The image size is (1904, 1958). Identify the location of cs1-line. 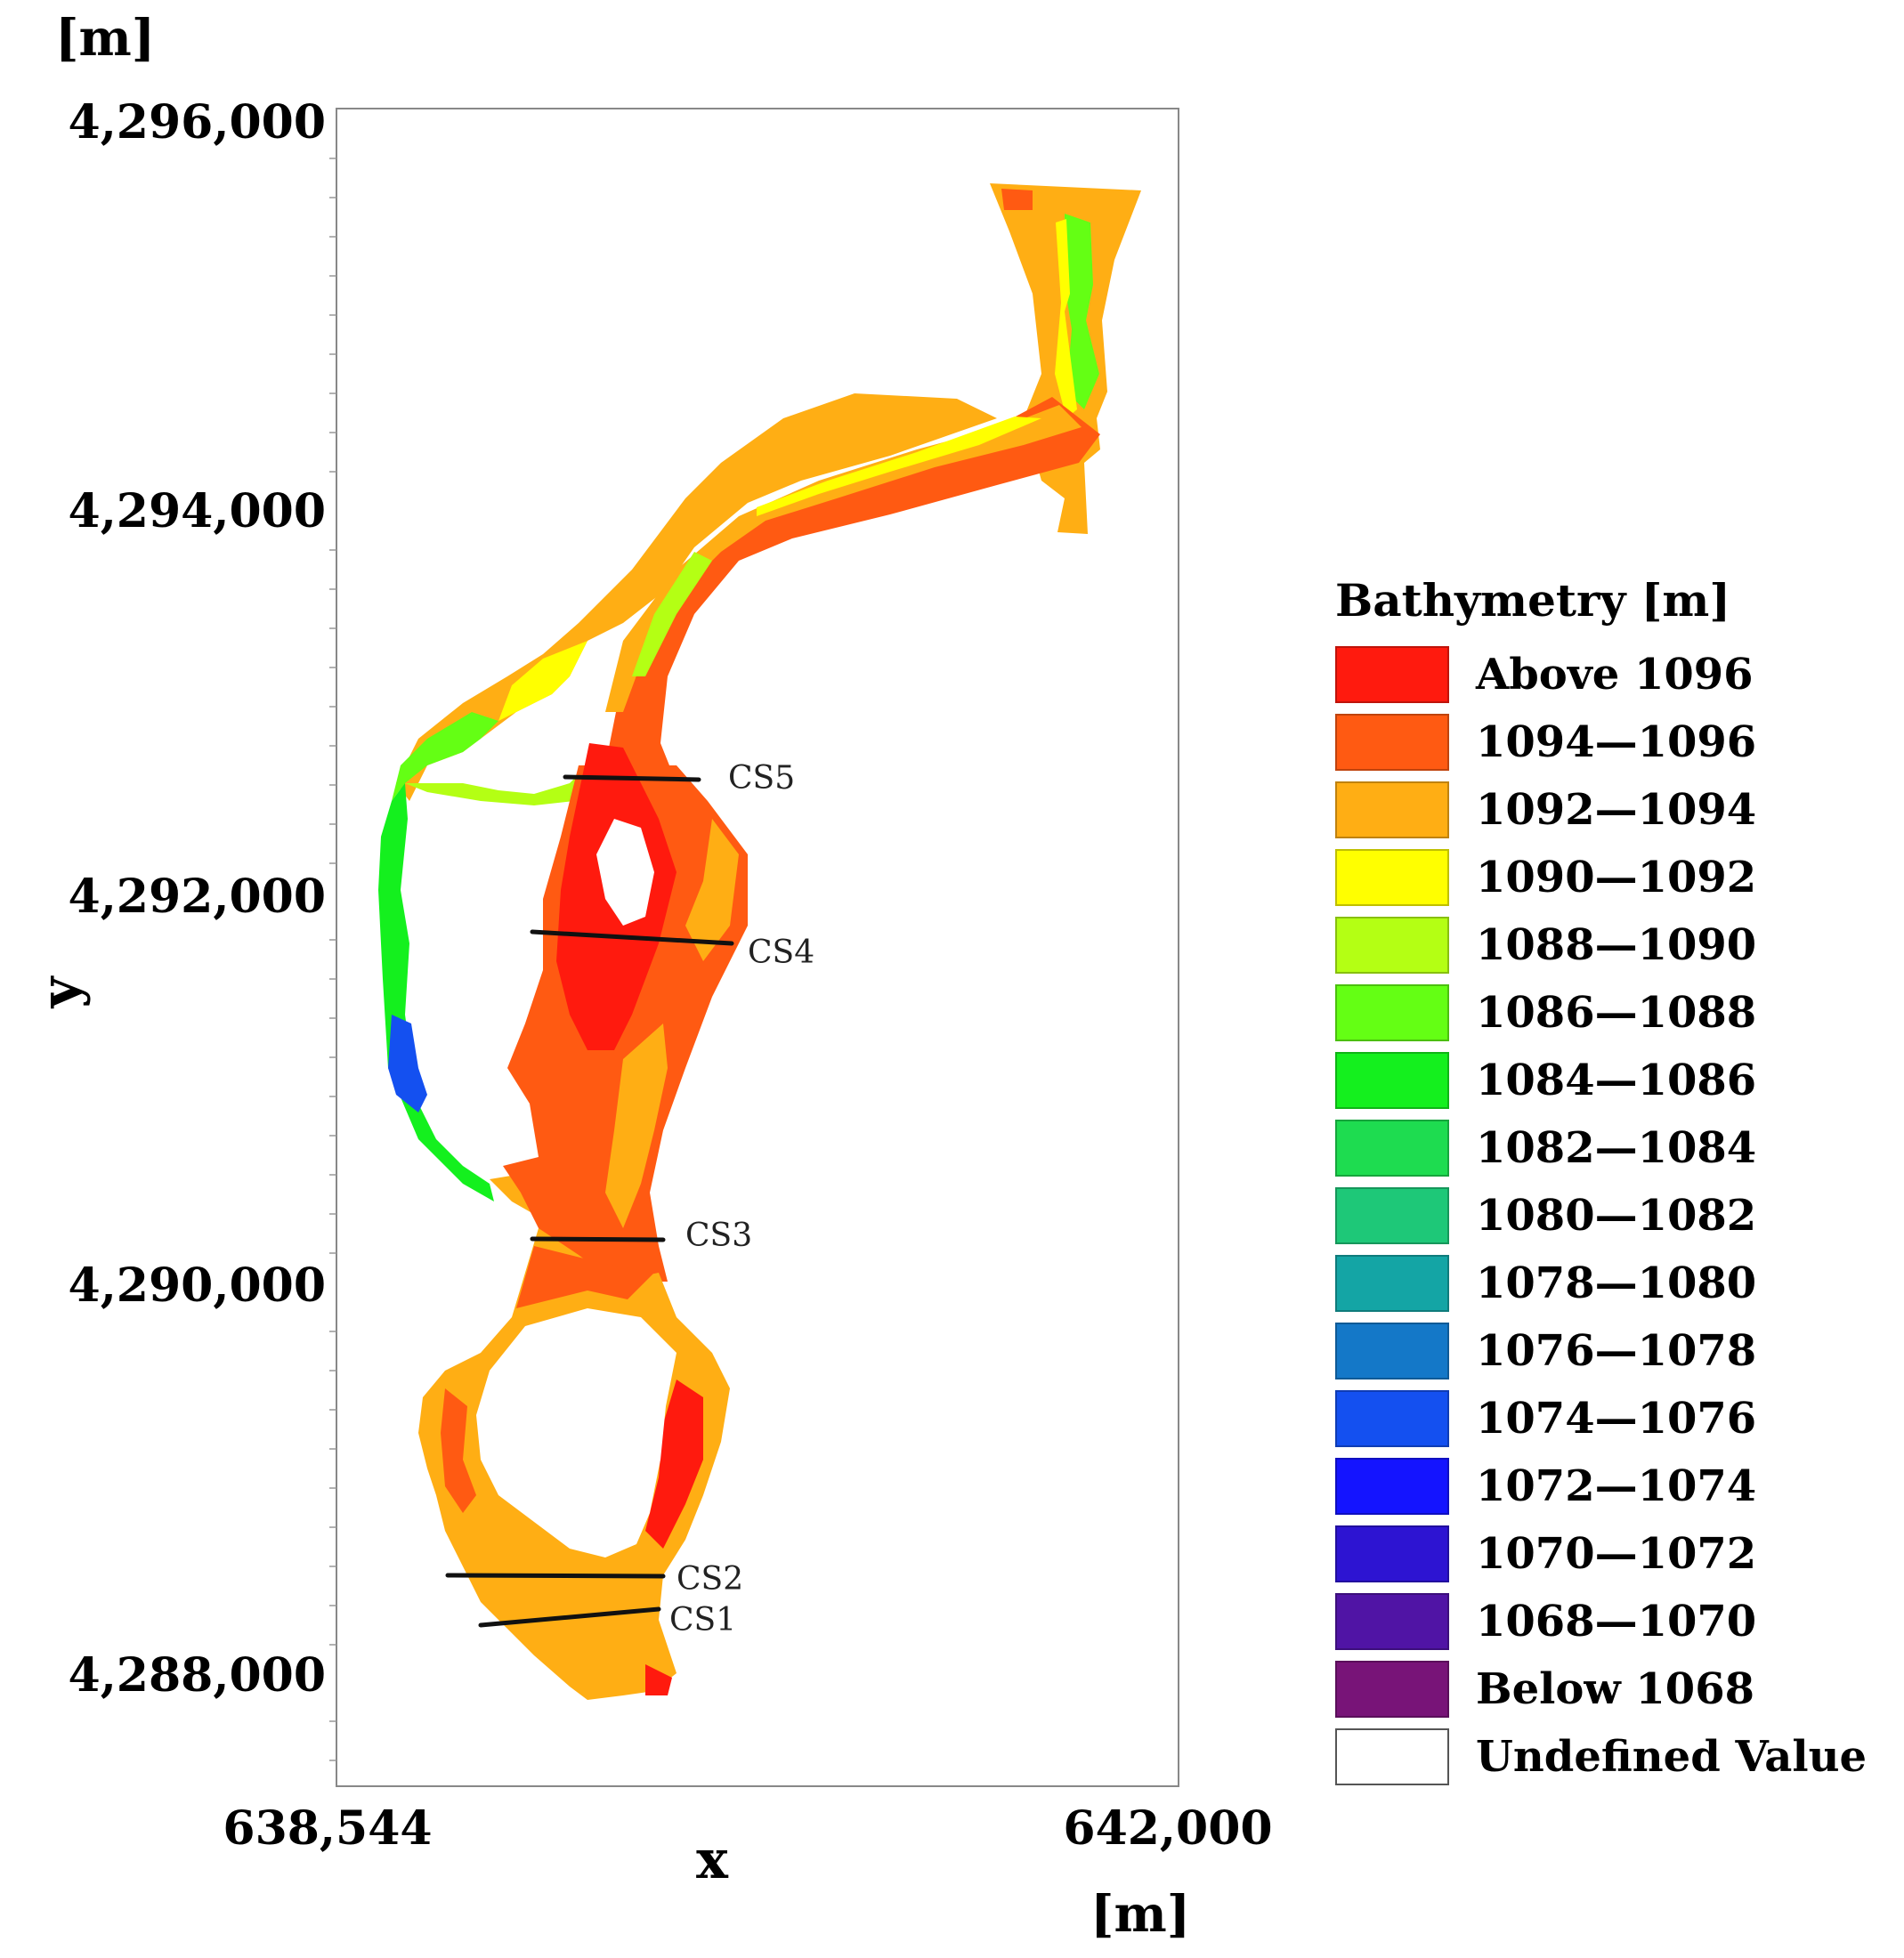
(569, 1617).